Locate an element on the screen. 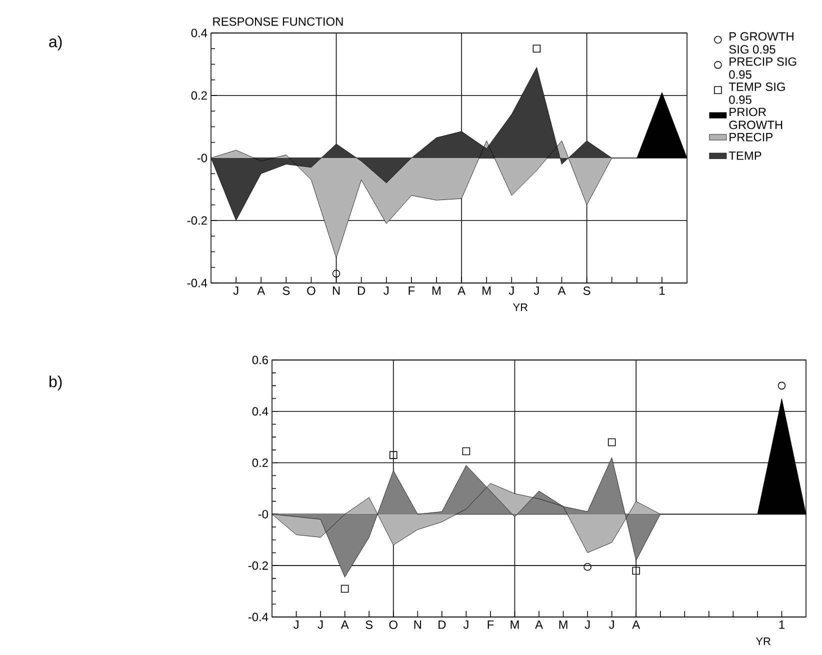 The height and width of the screenshot is (655, 822). y-tick-label: 0.6 is located at coordinates (260, 360).